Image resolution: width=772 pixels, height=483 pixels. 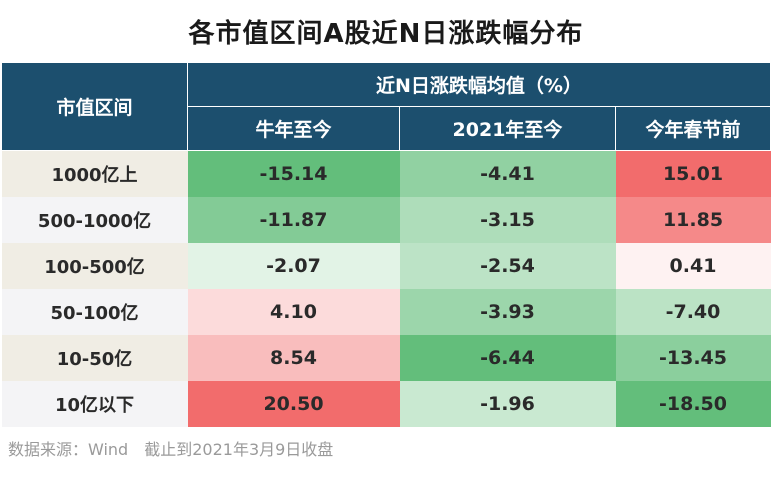 What do you see at coordinates (507, 403) in the screenshot?
I see `value-cell: -1.96` at bounding box center [507, 403].